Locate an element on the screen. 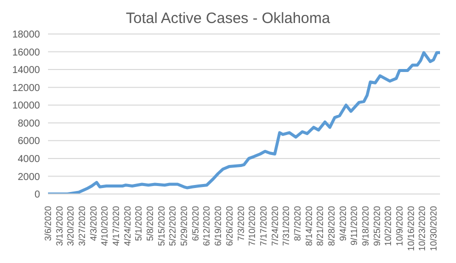 The width and height of the screenshot is (456, 263). x-tick-label: 4/10/2020 is located at coordinates (105, 226).